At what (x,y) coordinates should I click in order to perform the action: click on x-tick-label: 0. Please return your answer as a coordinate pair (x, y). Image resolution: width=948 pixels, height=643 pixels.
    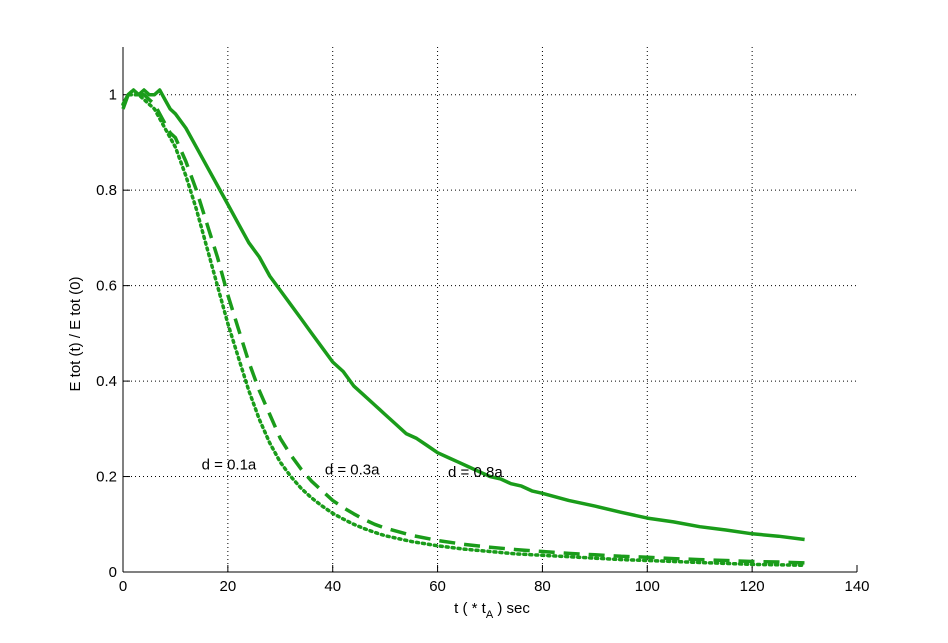
    Looking at the image, I should click on (123, 586).